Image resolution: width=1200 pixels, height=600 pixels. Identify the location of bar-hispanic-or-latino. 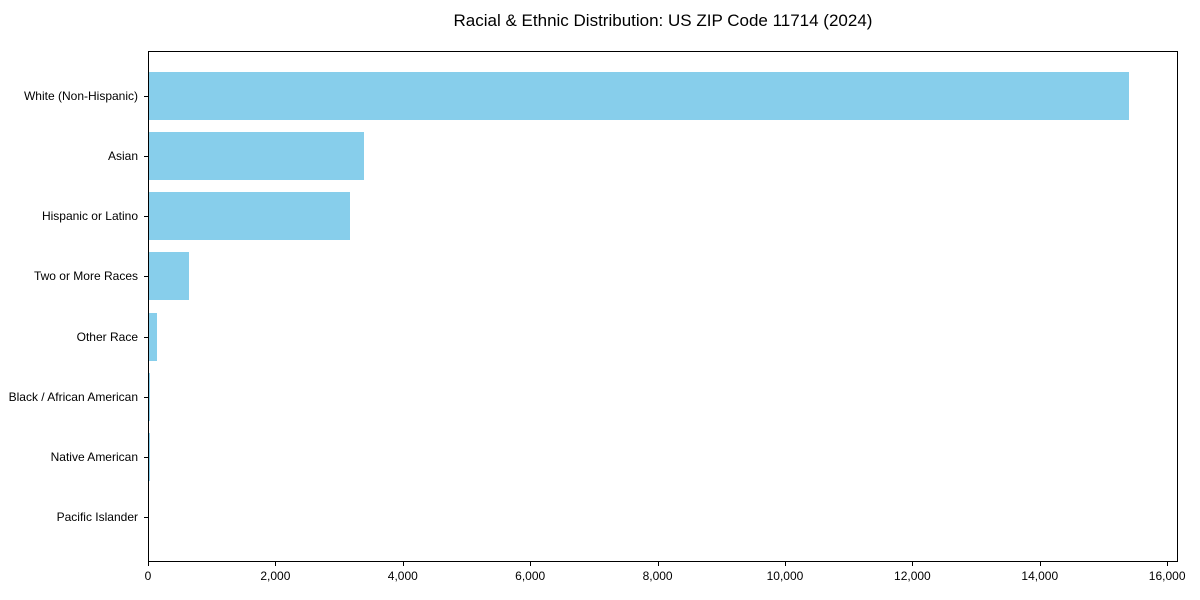
(249, 216).